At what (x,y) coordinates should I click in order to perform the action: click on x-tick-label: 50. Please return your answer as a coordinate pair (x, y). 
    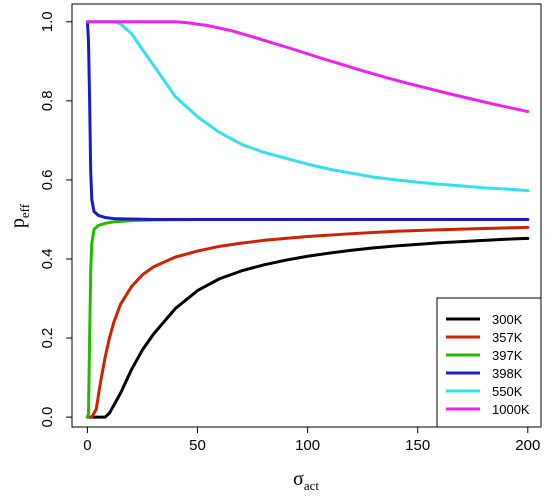
    Looking at the image, I should click on (197, 445).